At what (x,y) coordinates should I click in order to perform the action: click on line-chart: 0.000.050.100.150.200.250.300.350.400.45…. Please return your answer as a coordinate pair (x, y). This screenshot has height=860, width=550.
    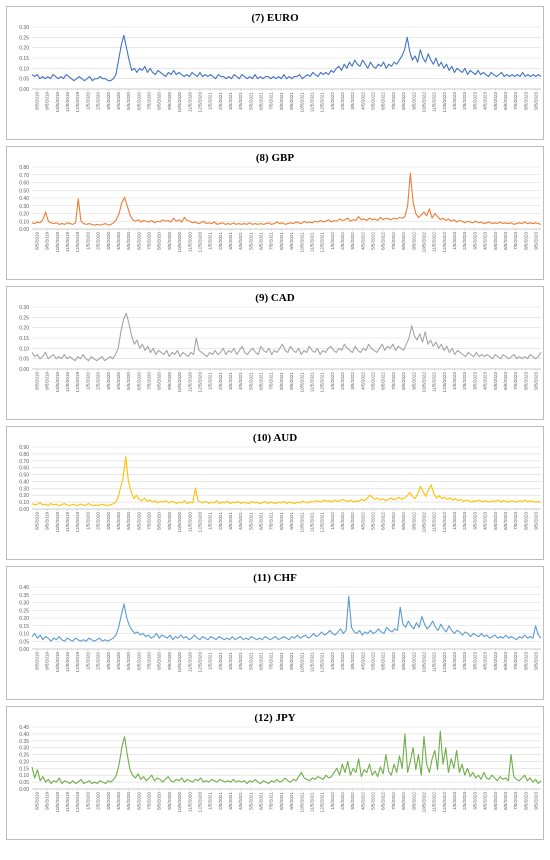
    Looking at the image, I should click on (280, 768).